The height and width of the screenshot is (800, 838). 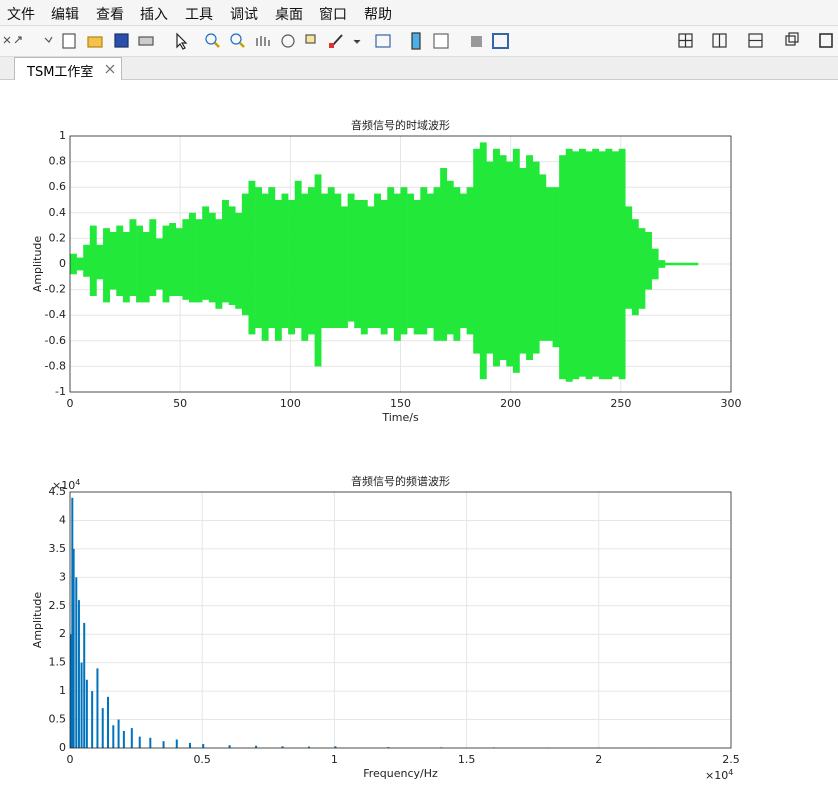 I want to click on y-tick-label: 2, so click(x=62, y=633).